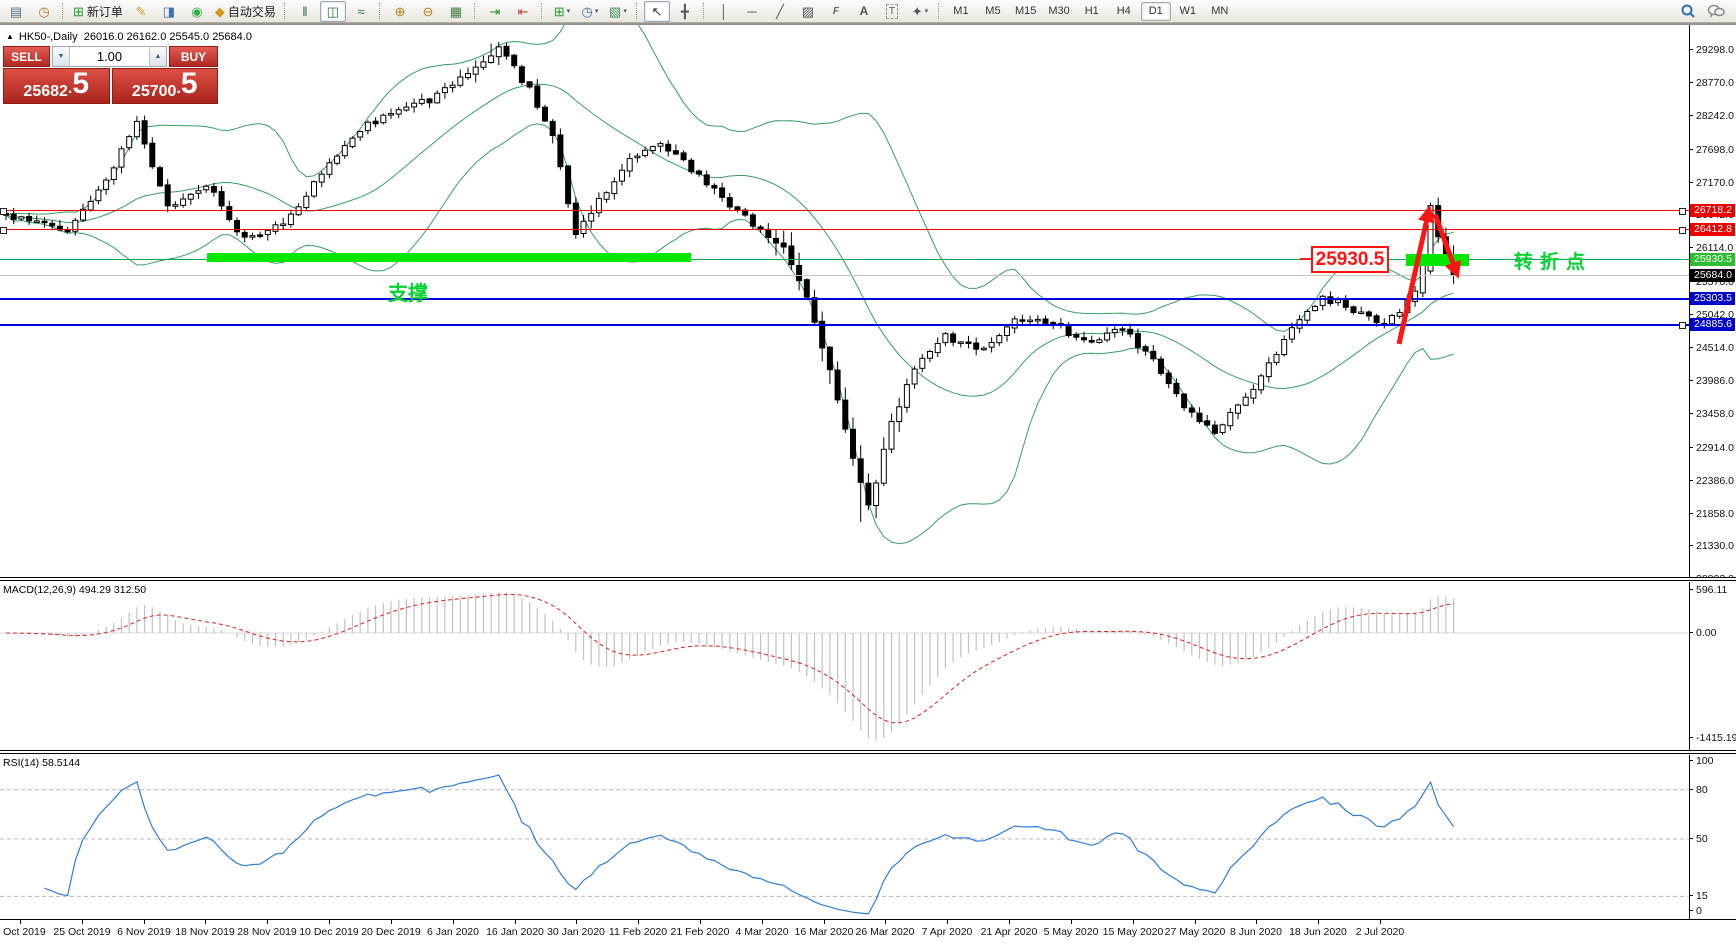 Image resolution: width=1736 pixels, height=945 pixels. What do you see at coordinates (1688, 11) in the screenshot?
I see `search-icon` at bounding box center [1688, 11].